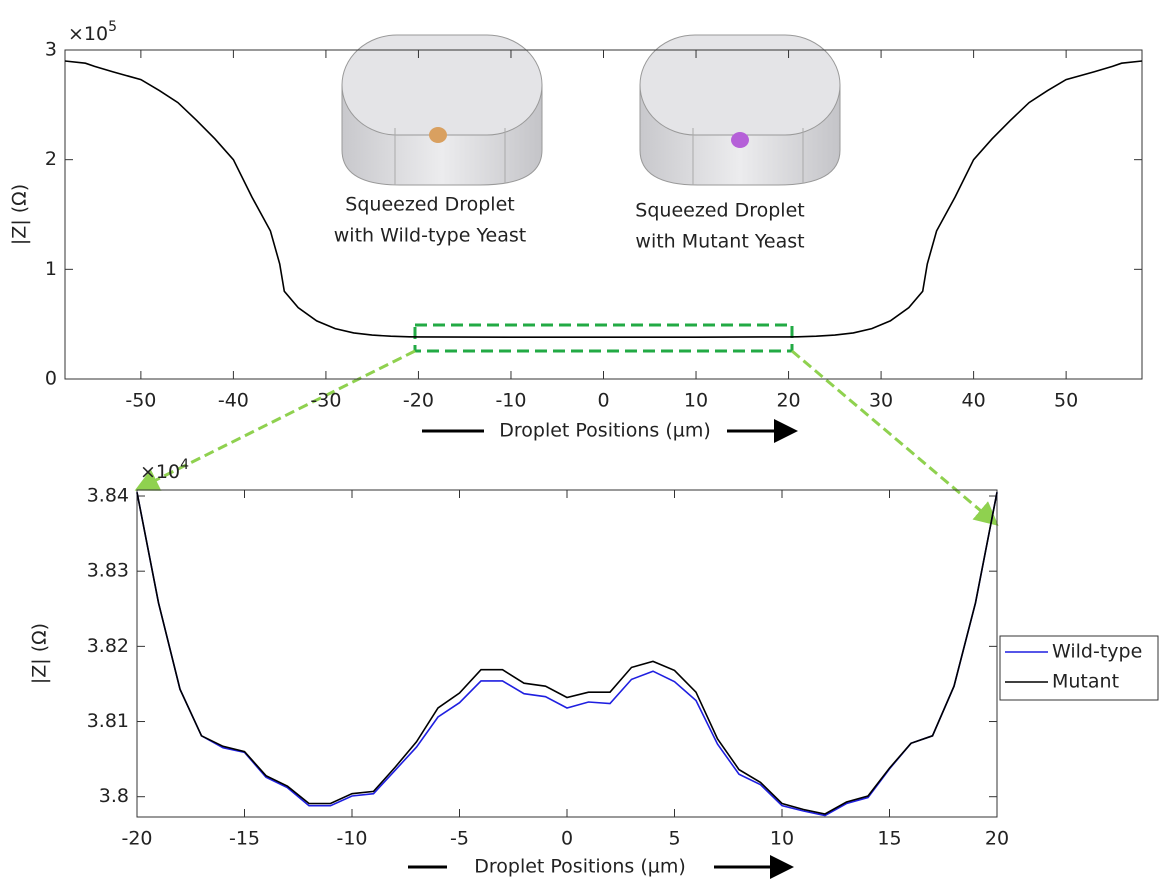 This screenshot has width=1162, height=884. I want to click on multiplier-exponent: 5, so click(112, 27).